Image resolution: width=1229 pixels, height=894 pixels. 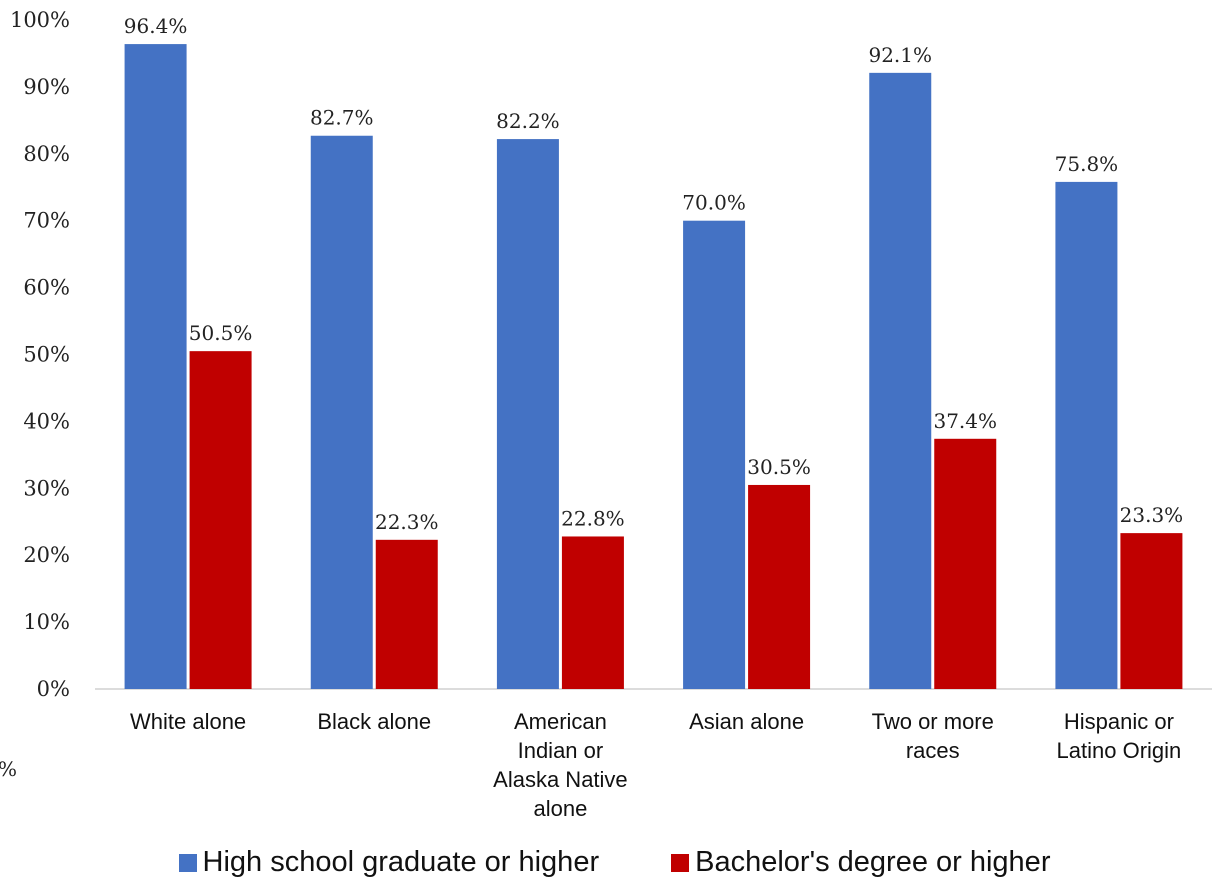 I want to click on x-category-label-line: Asian alone, so click(x=746, y=721).